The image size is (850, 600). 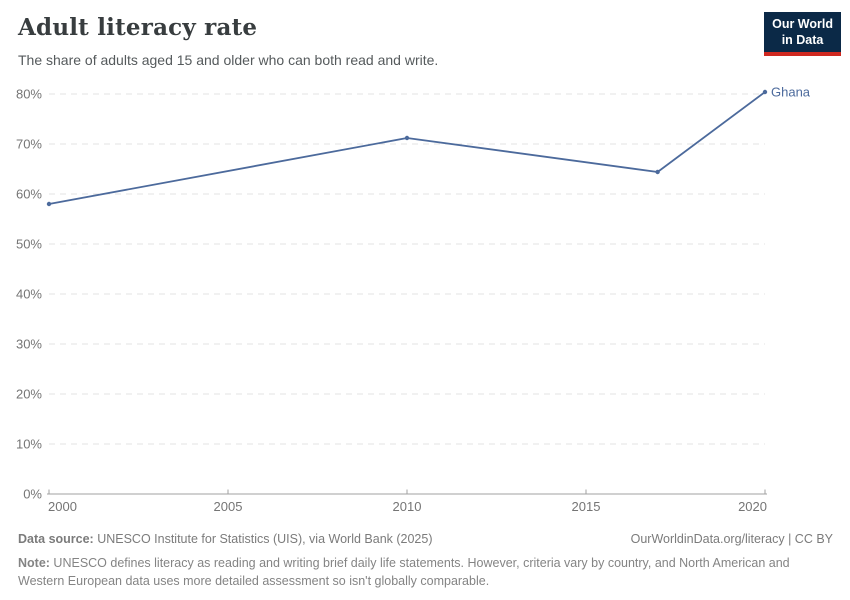 I want to click on attribution-link: OurWorldinData.org/literacy | CC BY, so click(x=731, y=539).